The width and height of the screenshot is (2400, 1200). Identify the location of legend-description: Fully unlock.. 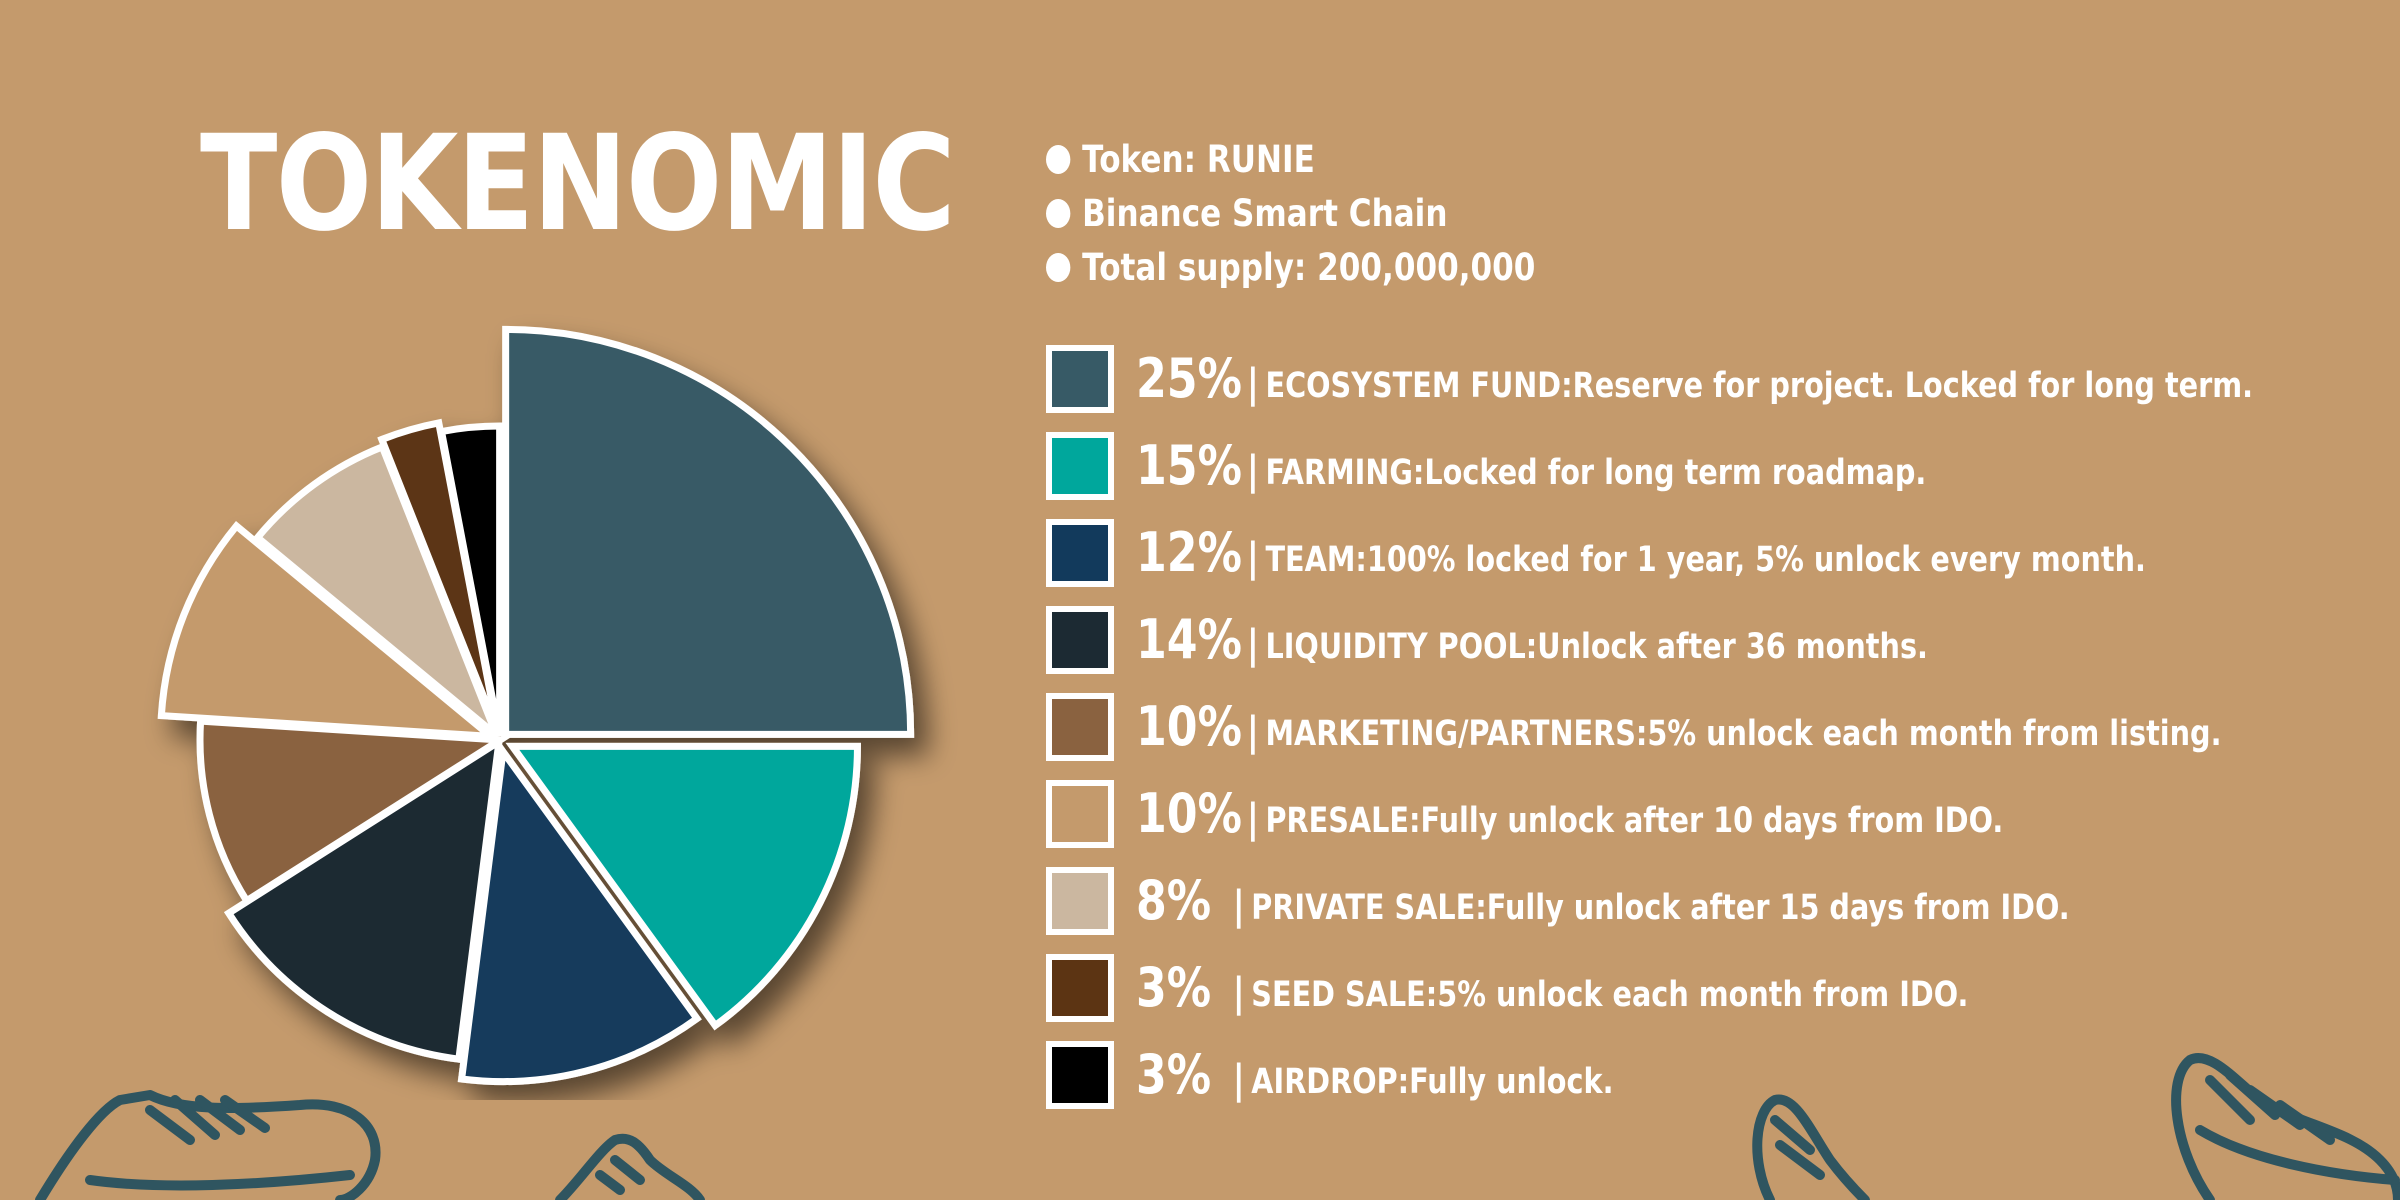
(1511, 1082).